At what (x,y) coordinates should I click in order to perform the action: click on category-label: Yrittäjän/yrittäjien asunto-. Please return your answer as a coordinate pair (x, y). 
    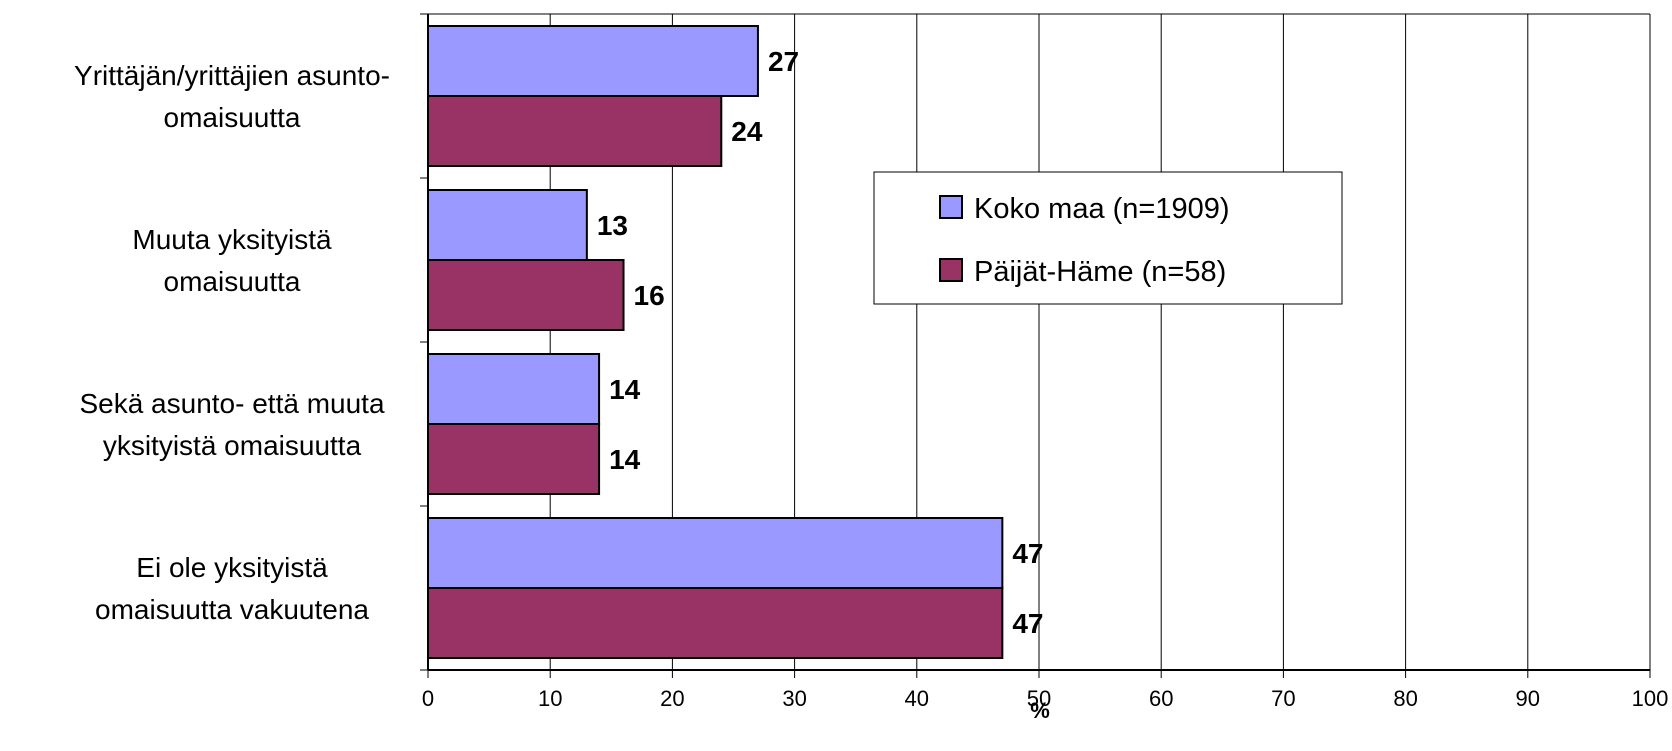
    Looking at the image, I should click on (232, 75).